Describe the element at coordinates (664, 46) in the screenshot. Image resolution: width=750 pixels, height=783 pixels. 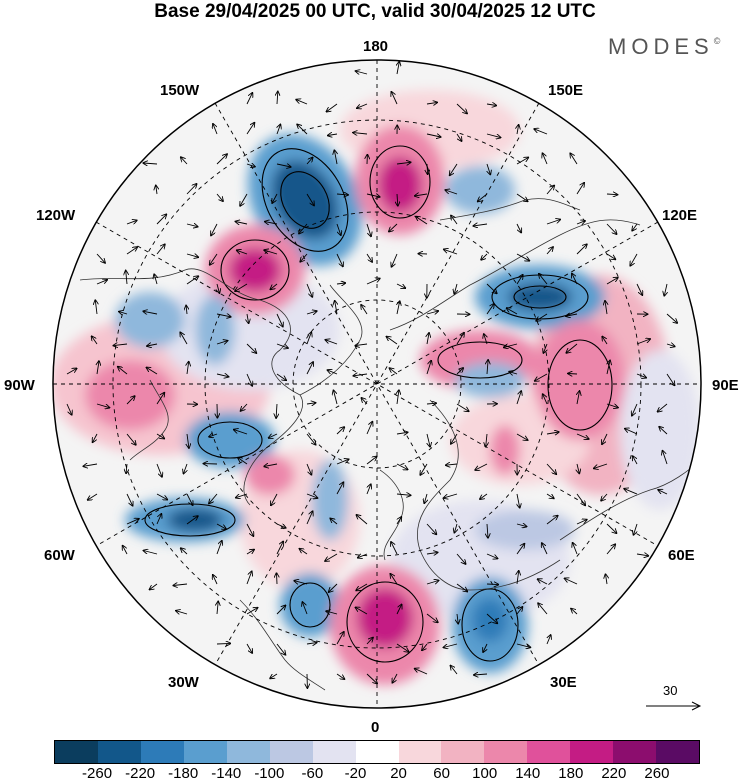
I see `brand-logo: MODES©` at that location.